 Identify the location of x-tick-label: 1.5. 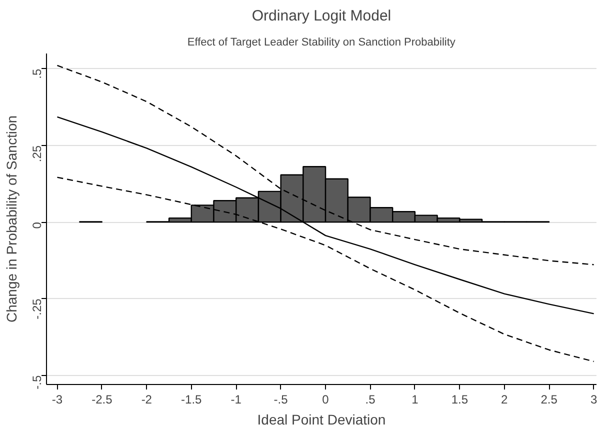
(459, 399).